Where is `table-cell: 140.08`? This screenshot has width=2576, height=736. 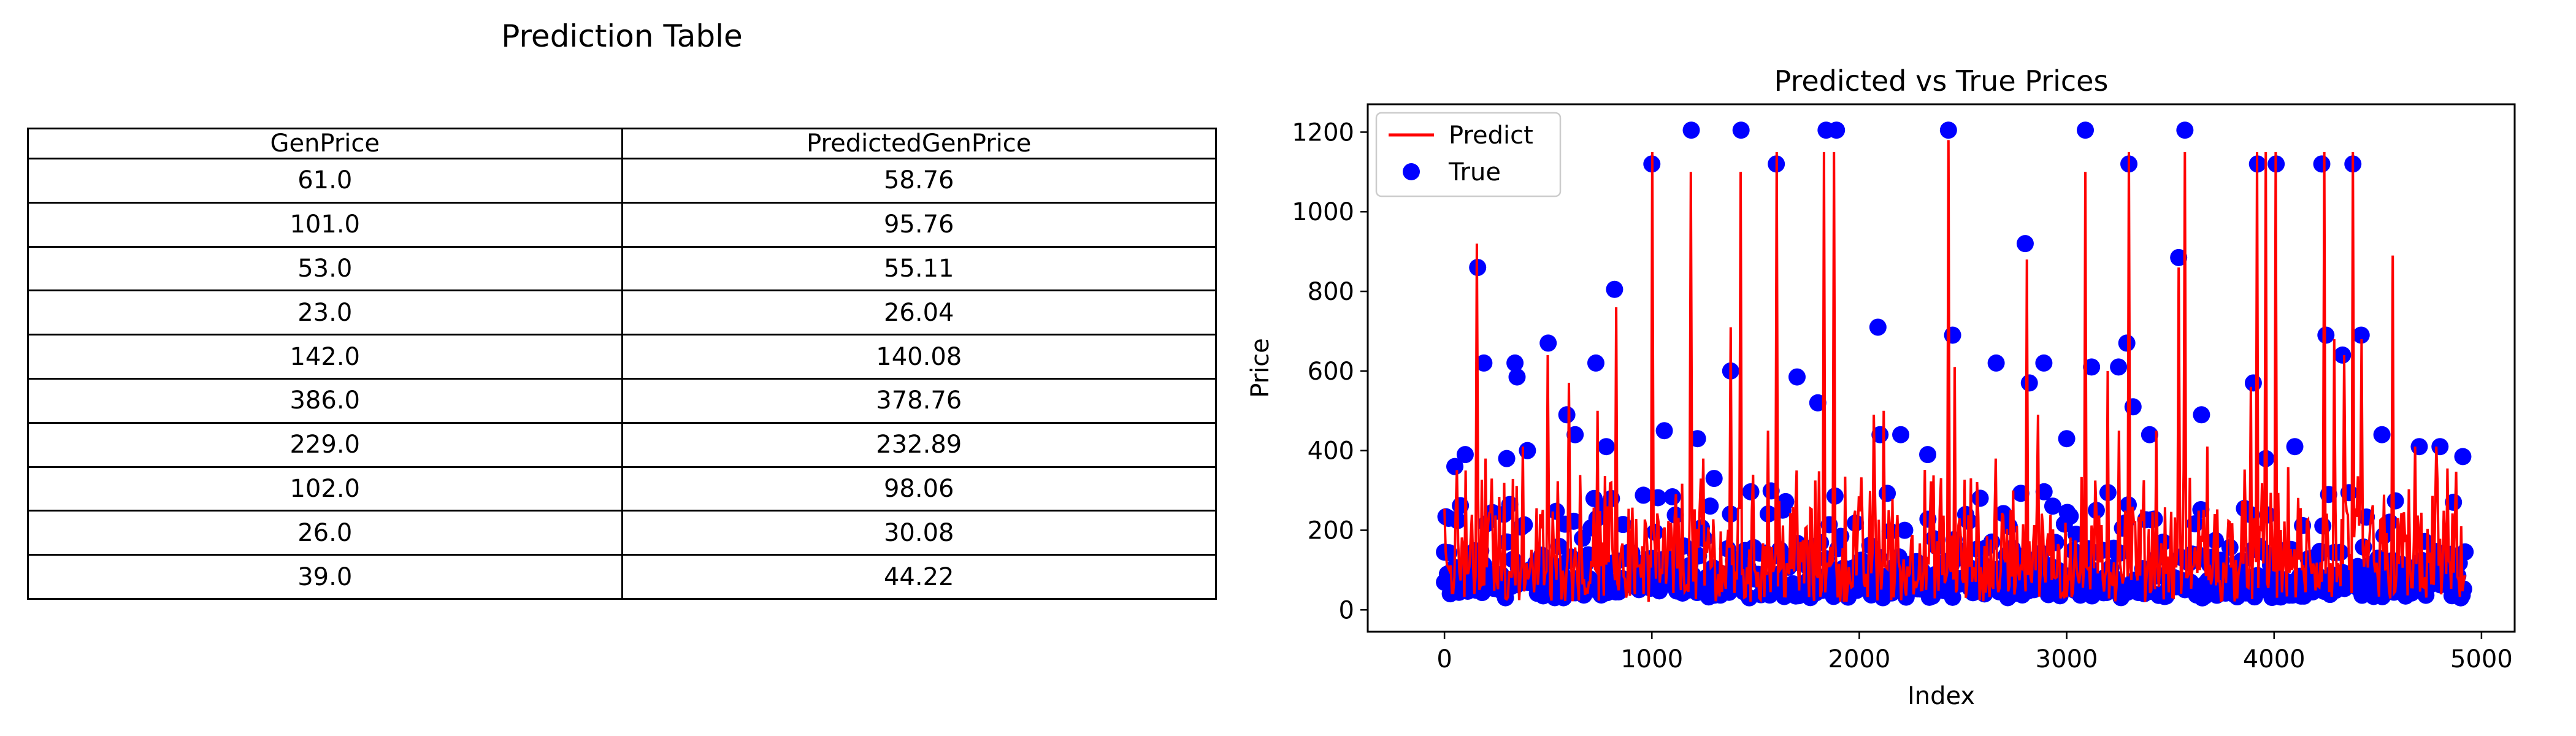 table-cell: 140.08 is located at coordinates (919, 357).